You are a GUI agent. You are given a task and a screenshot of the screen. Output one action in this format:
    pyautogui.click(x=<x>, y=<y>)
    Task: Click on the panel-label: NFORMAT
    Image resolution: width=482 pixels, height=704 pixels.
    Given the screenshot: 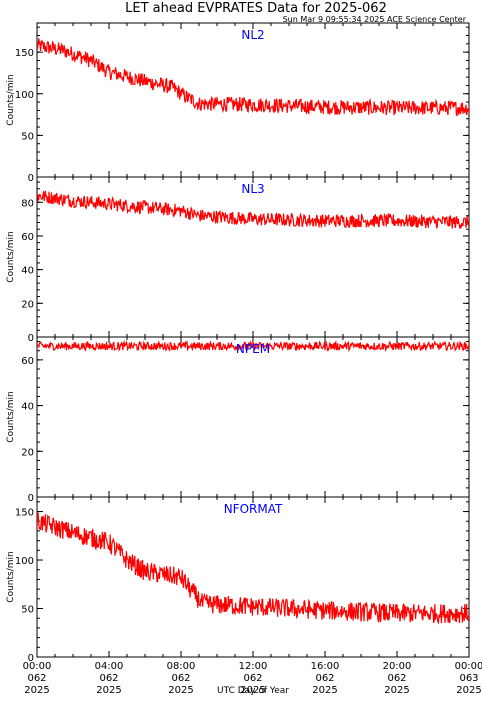 What is the action you would take?
    pyautogui.click(x=253, y=509)
    